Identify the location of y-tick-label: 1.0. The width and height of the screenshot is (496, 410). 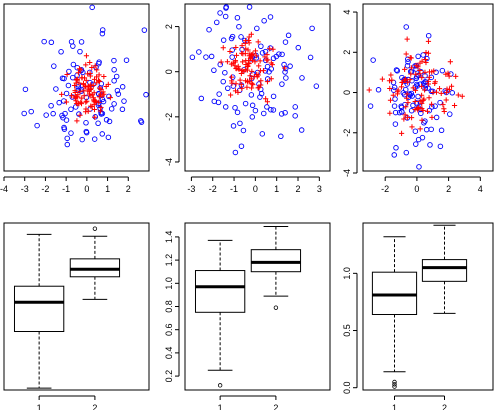
(169, 283).